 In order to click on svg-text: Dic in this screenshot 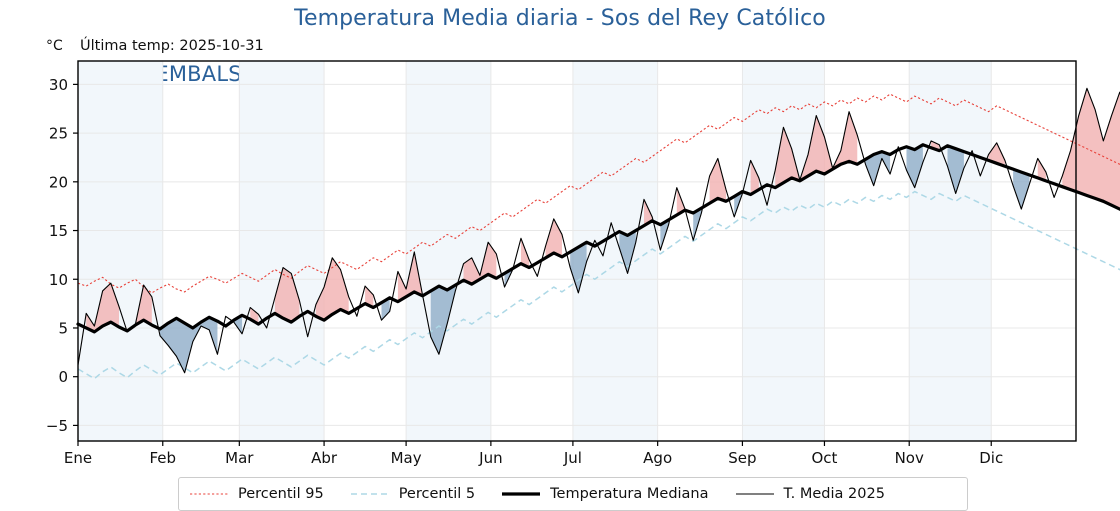, I will do `click(991, 458)`.